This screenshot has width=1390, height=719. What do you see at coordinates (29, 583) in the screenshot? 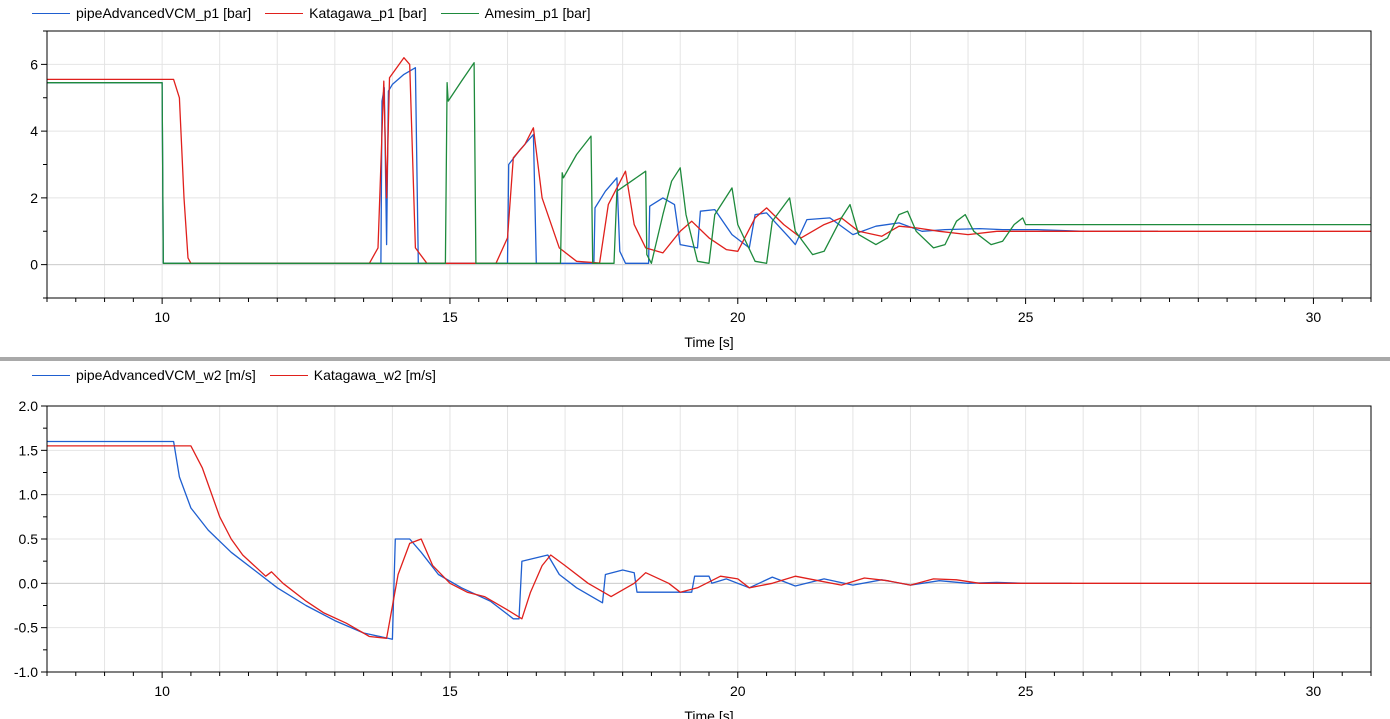
I see `y-tick-label: 0.0` at bounding box center [29, 583].